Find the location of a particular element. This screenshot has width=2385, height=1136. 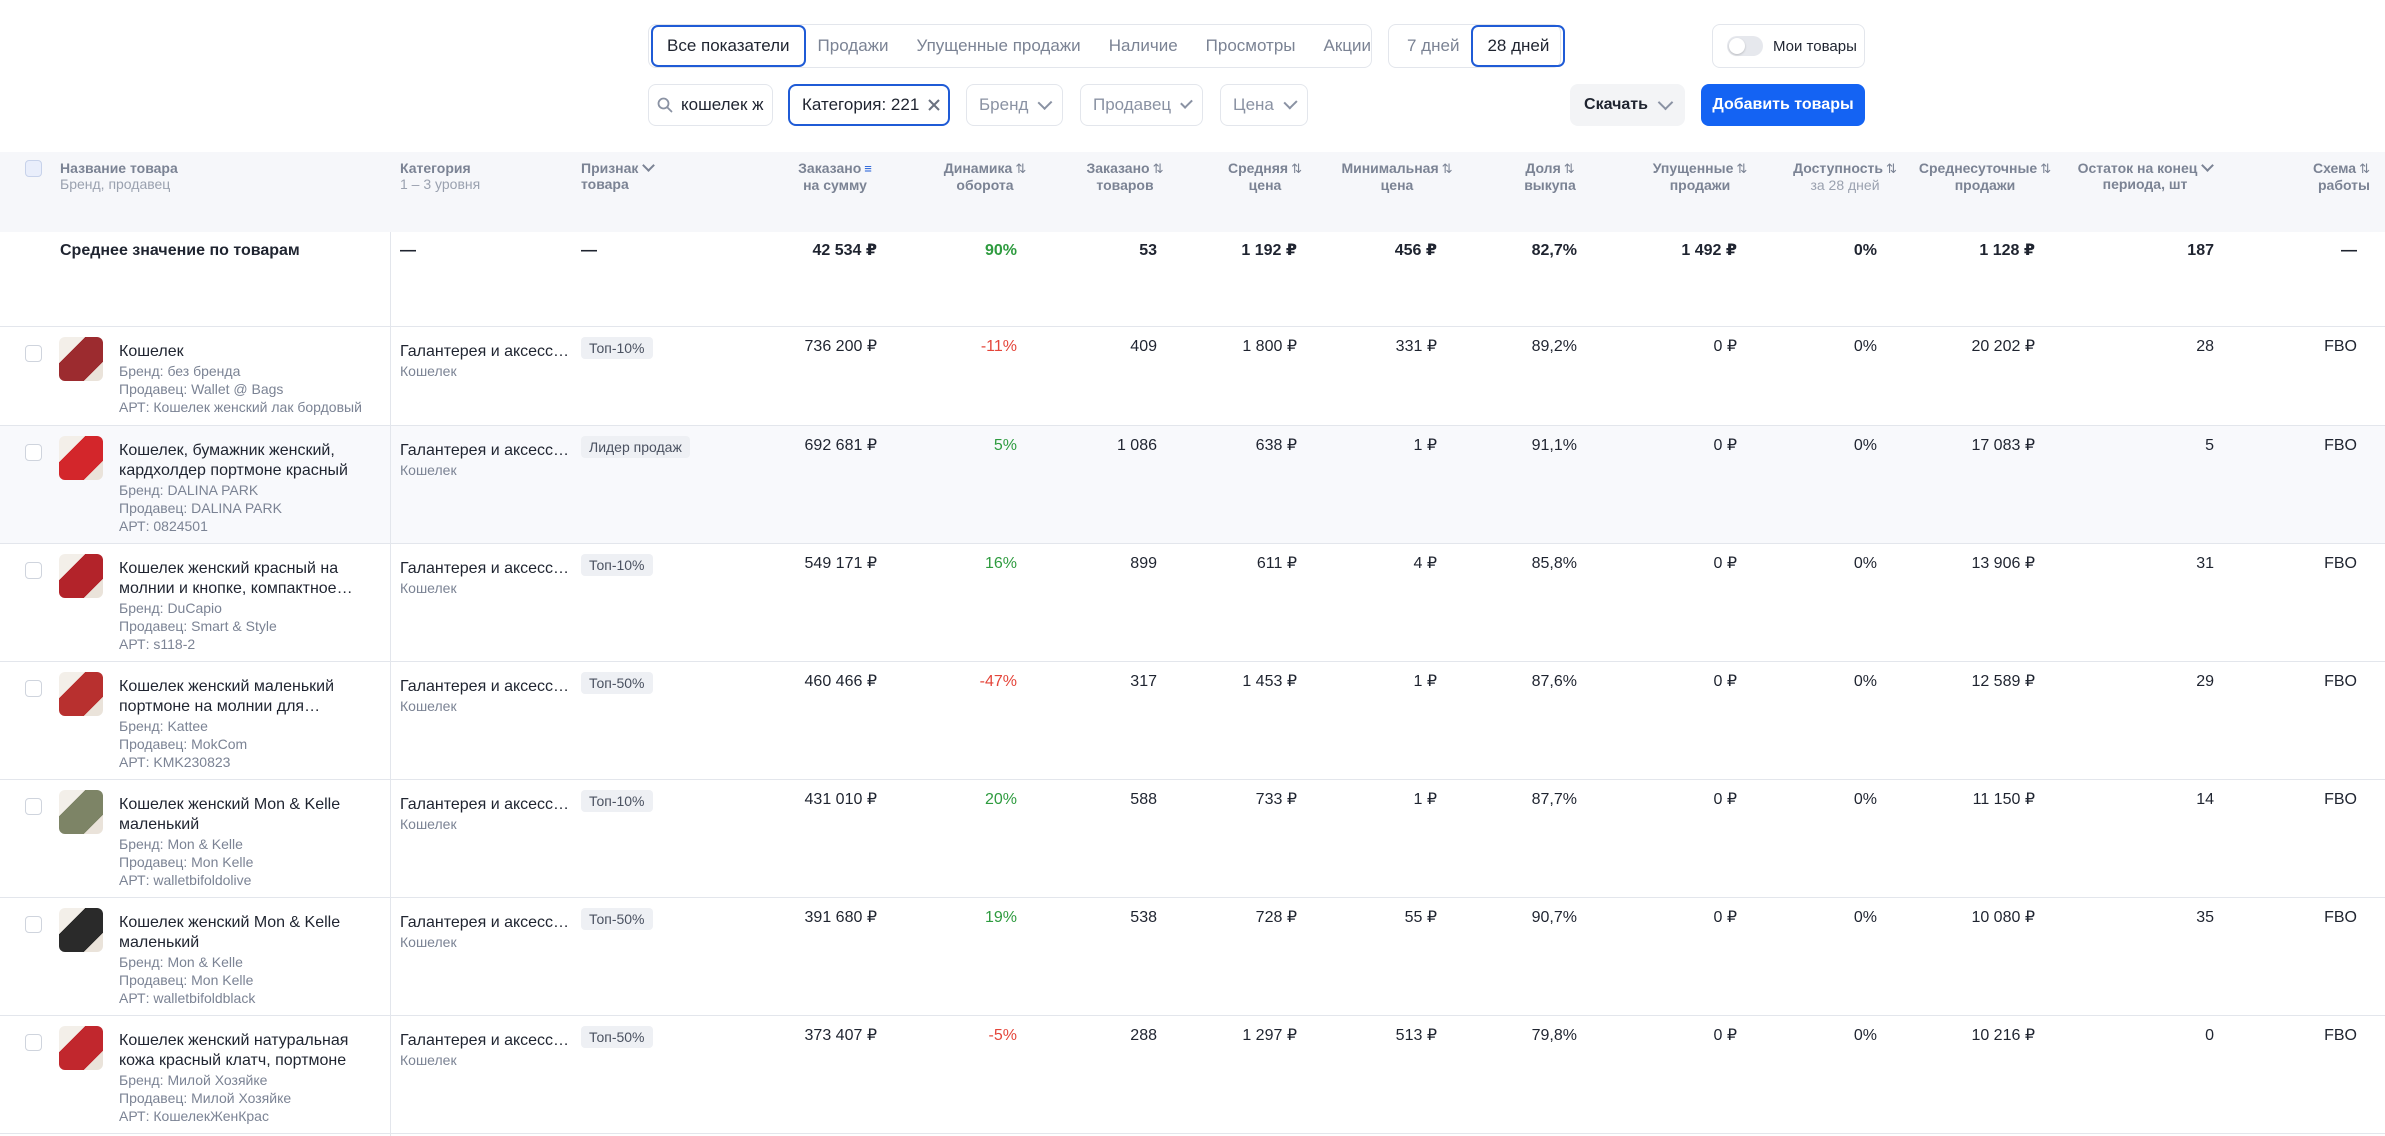

cell-ordered-sum: 692 681 ₽ is located at coordinates (840, 445).